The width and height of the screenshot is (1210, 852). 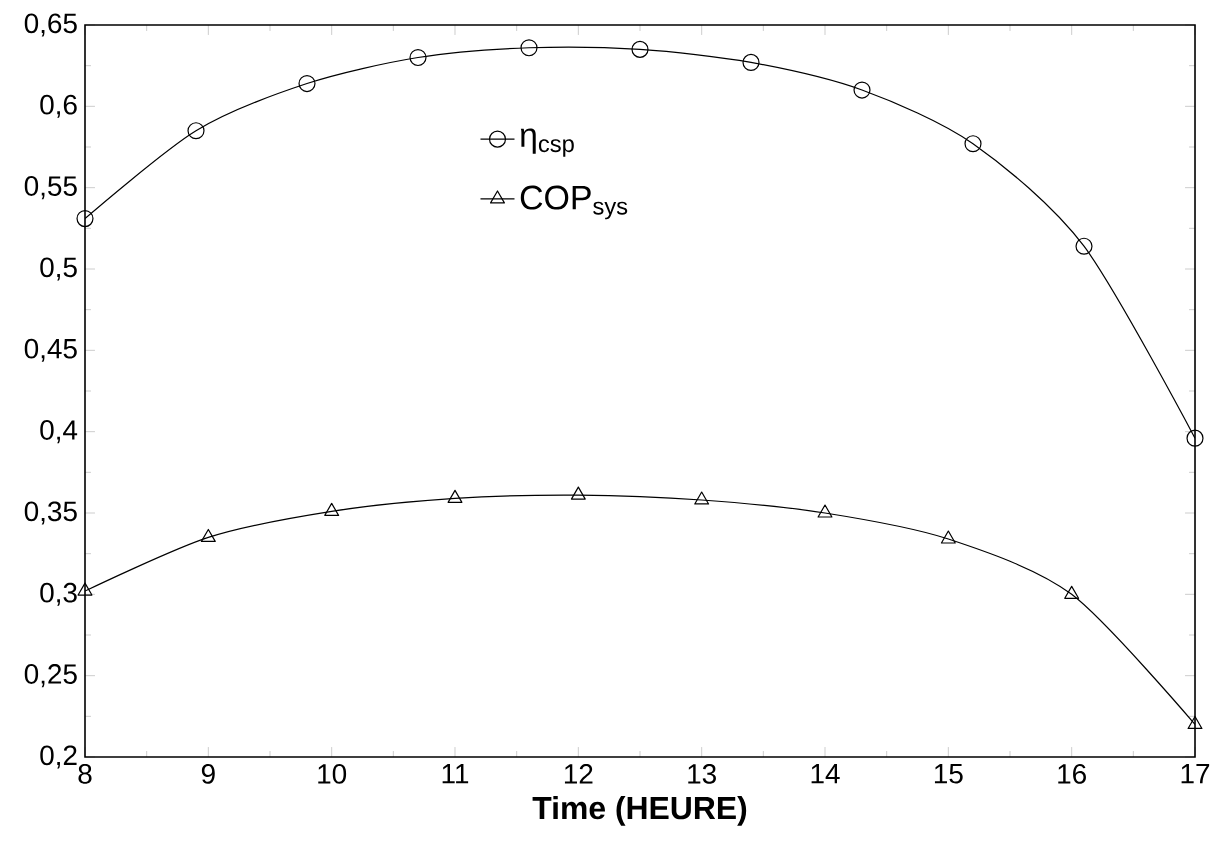 I want to click on legend-label: COP$_{sys}$, so click(x=574, y=202).